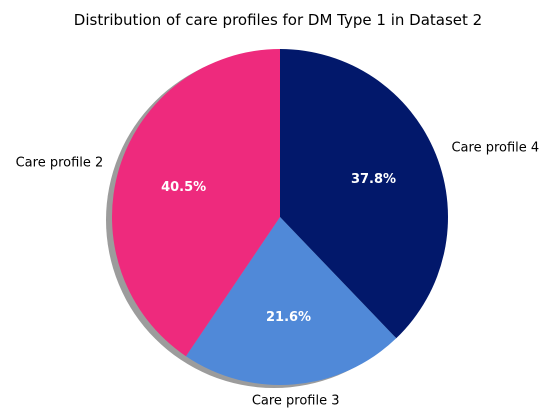 The width and height of the screenshot is (556, 418). Describe the element at coordinates (296, 401) in the screenshot. I see `pie-category-label: Care profile 3` at that location.